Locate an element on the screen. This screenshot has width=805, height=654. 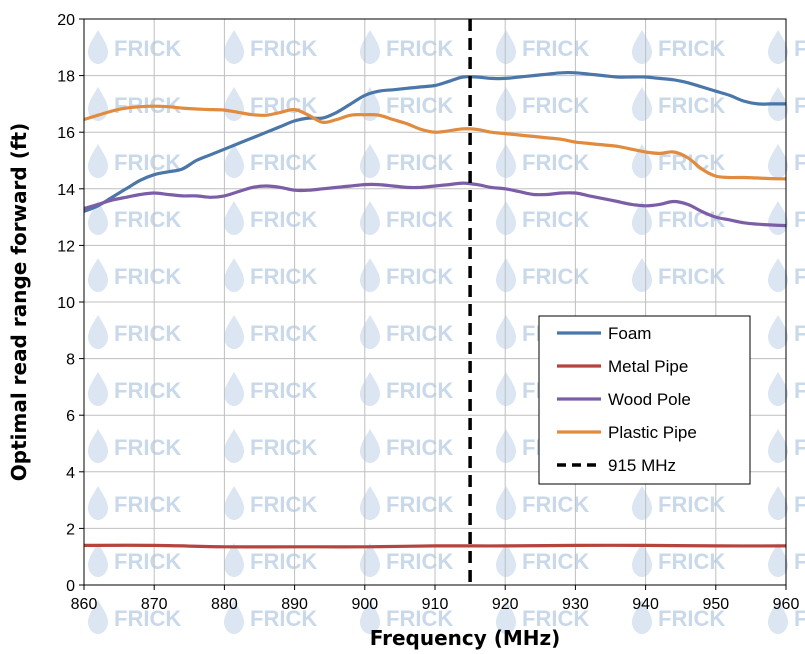
x-tick-label: 920 is located at coordinates (505, 604).